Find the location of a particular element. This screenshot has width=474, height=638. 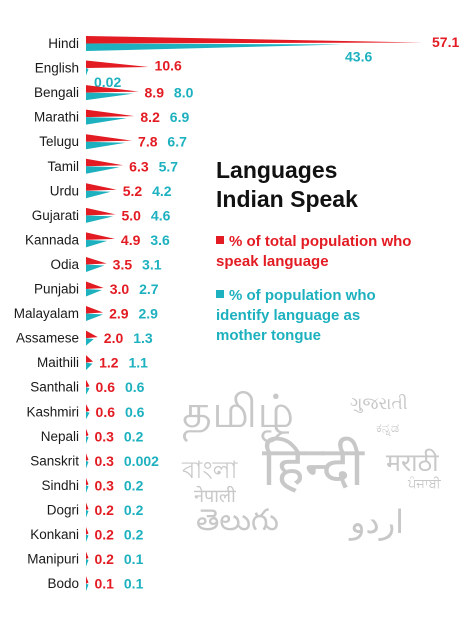

marathi-script: मराठी is located at coordinates (412, 462).